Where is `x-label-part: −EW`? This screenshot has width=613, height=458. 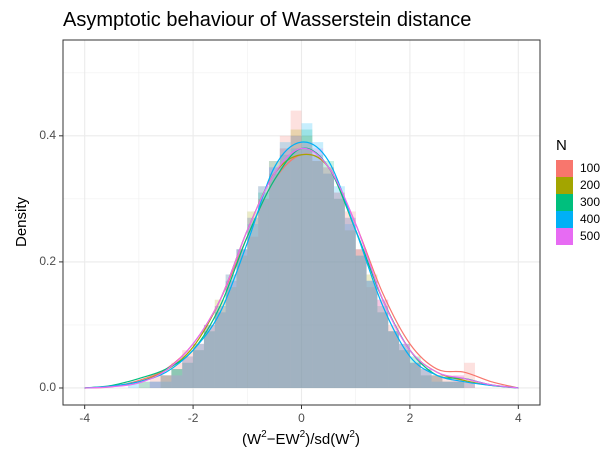 x-label-part: −EW is located at coordinates (284, 439).